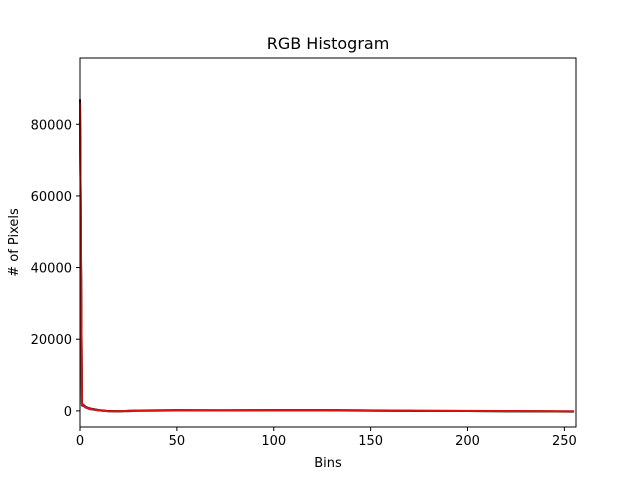 This screenshot has width=640, height=480. What do you see at coordinates (51, 269) in the screenshot?
I see `y-tick-label: 40000` at bounding box center [51, 269].